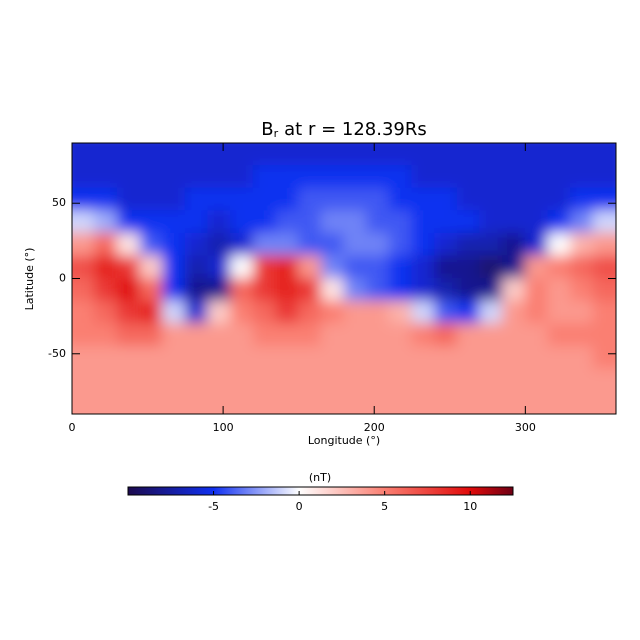 The image size is (640, 640). Describe the element at coordinates (374, 427) in the screenshot. I see `x-tick-label: 200` at that location.